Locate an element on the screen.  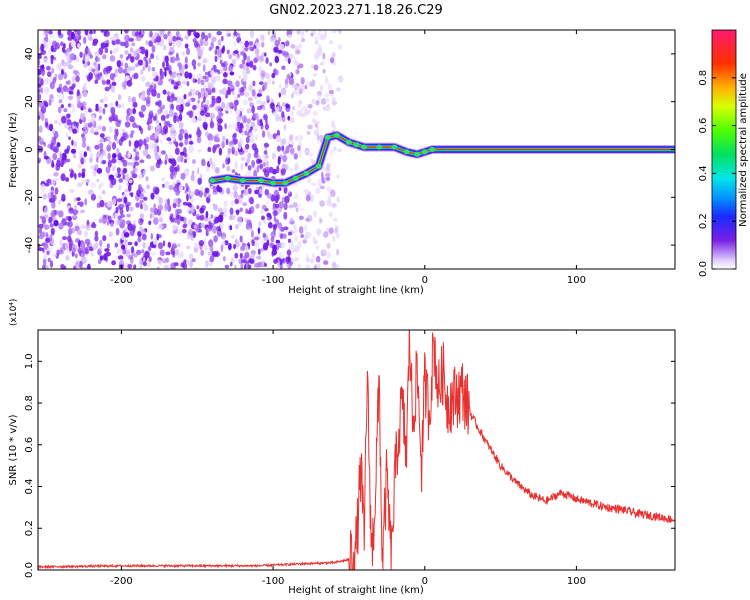
colorbar-ticks: 0.0 0.2 0.4 0.6 0.8 is located at coordinates (717, 173).